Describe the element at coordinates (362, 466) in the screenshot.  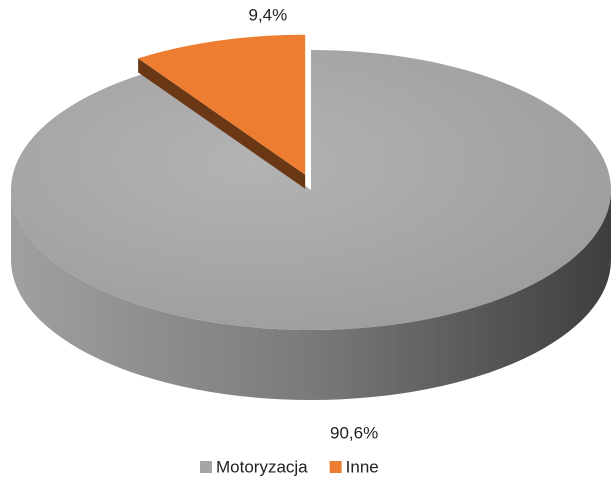
I see `legend-label: Inne` at that location.